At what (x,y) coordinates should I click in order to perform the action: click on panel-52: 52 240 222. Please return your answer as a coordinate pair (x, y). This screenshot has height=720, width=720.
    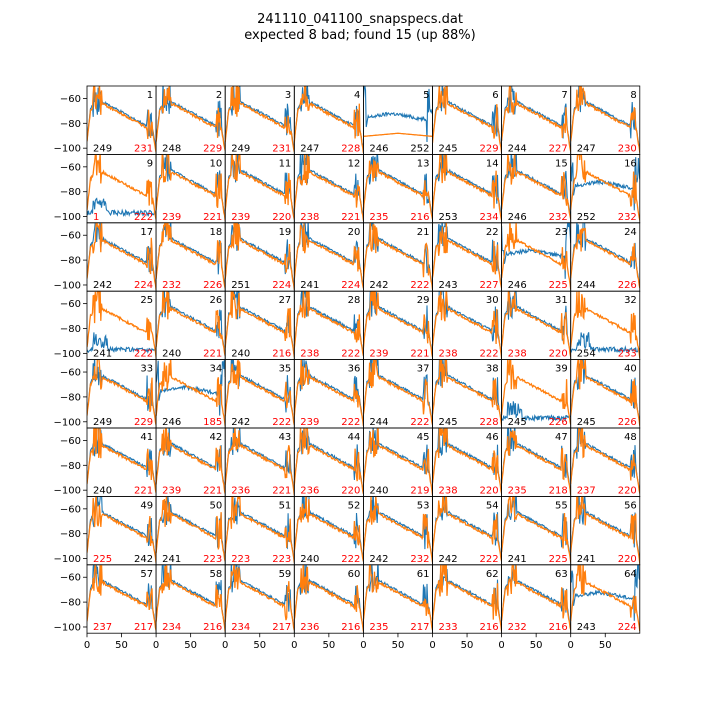
    Looking at the image, I should click on (328, 530).